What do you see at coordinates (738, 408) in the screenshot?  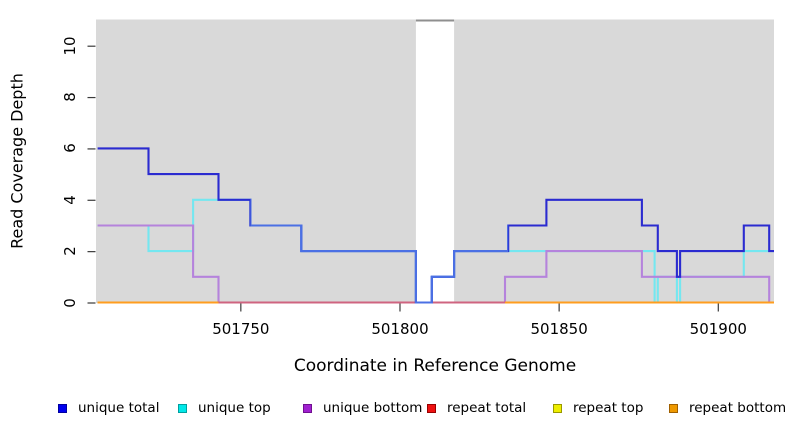 I see `legend-label: repeat bottom` at bounding box center [738, 408].